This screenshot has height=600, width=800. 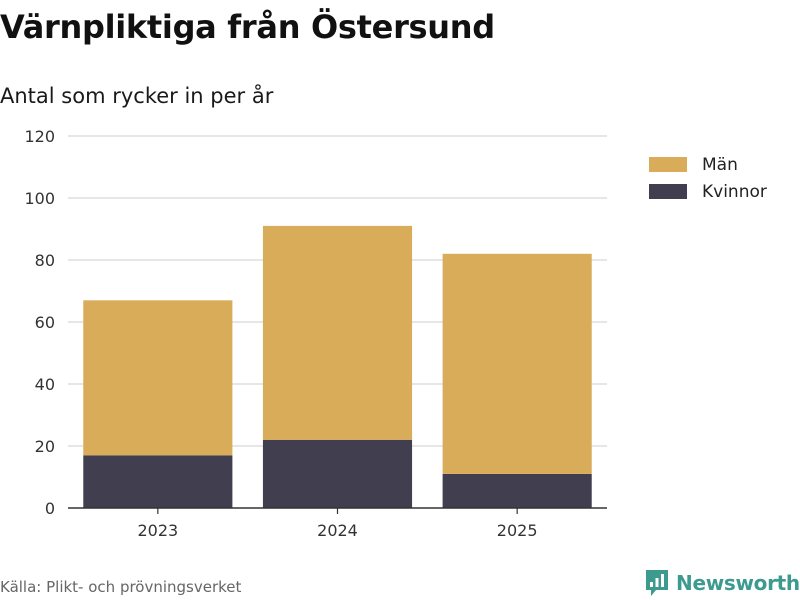 I want to click on legend: Män Kvinnor, so click(x=708, y=178).